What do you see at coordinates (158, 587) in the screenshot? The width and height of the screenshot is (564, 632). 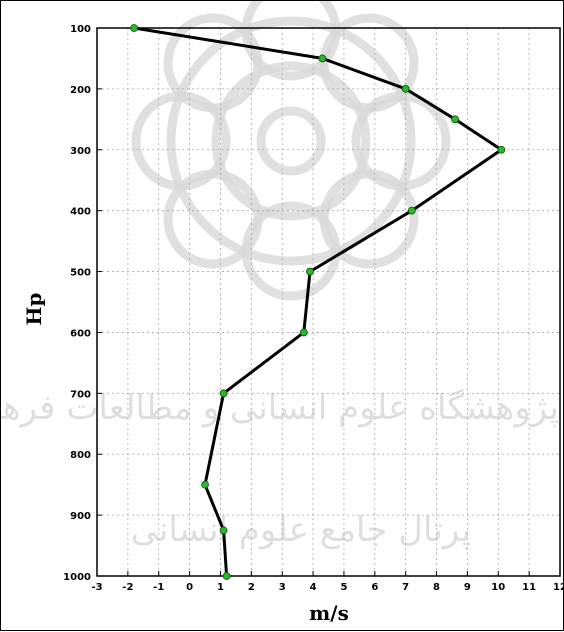 I see `x-tick-label: -1` at bounding box center [158, 587].